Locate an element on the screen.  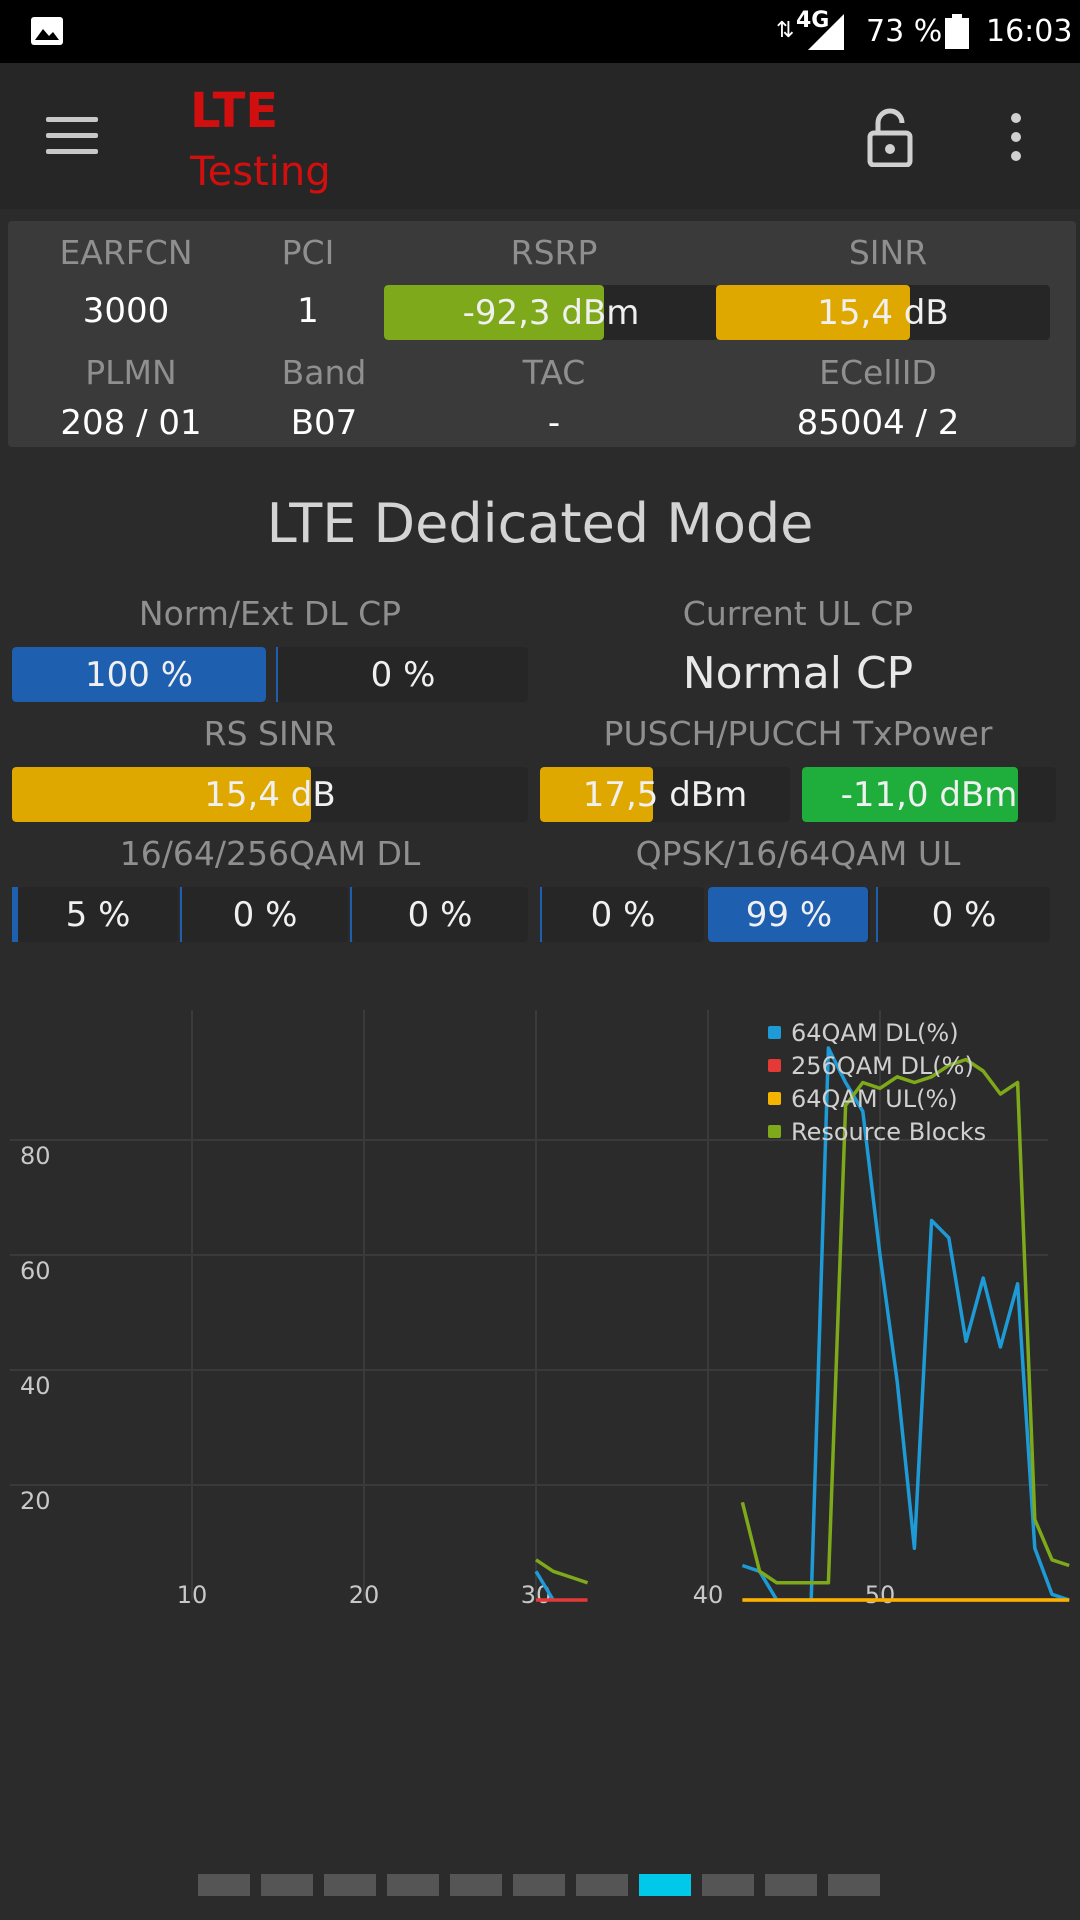
band-label: Band is located at coordinates (324, 372).